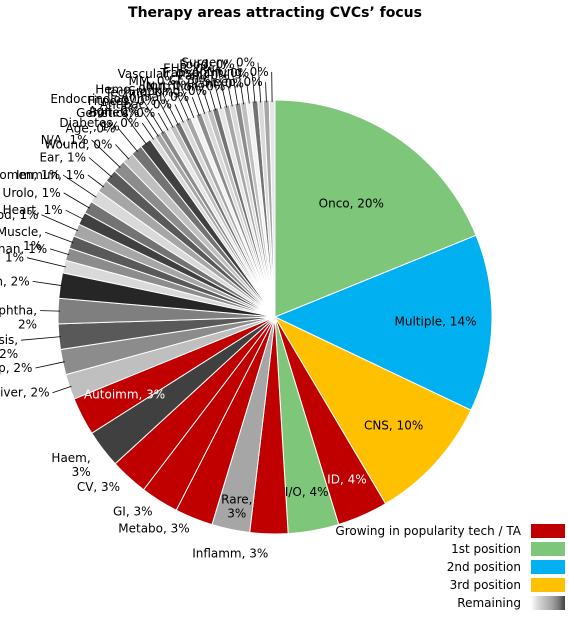 The height and width of the screenshot is (622, 569). Describe the element at coordinates (133, 512) in the screenshot. I see `slice-label: GI, 3%` at that location.